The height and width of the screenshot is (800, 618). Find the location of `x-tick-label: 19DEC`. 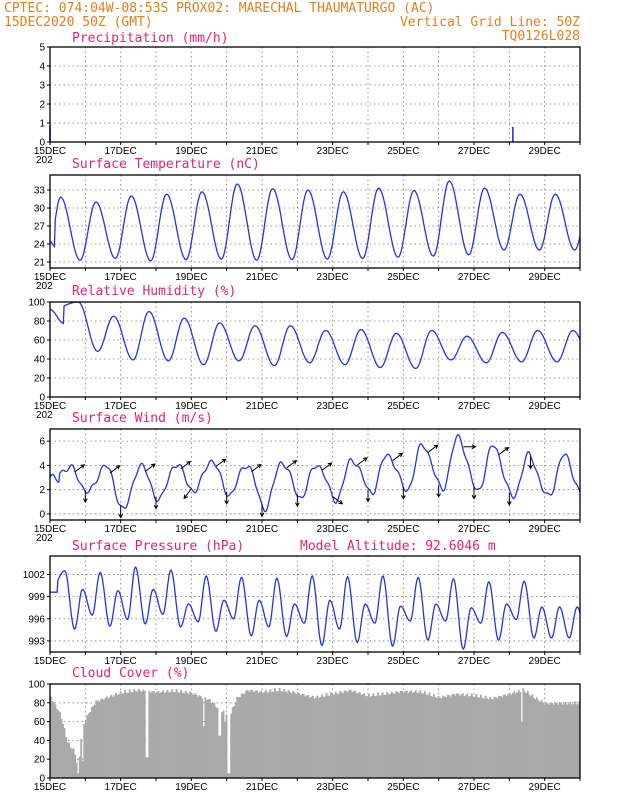

x-tick-label: 19DEC is located at coordinates (191, 787).